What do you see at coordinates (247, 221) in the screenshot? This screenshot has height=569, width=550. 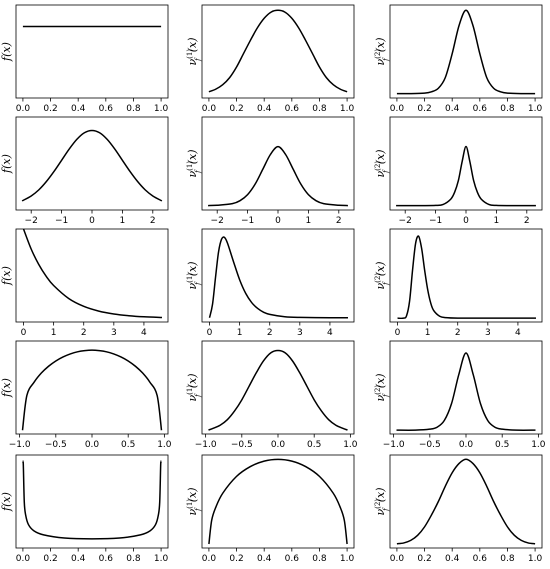 I see `x-tick-label: −1` at bounding box center [247, 221].